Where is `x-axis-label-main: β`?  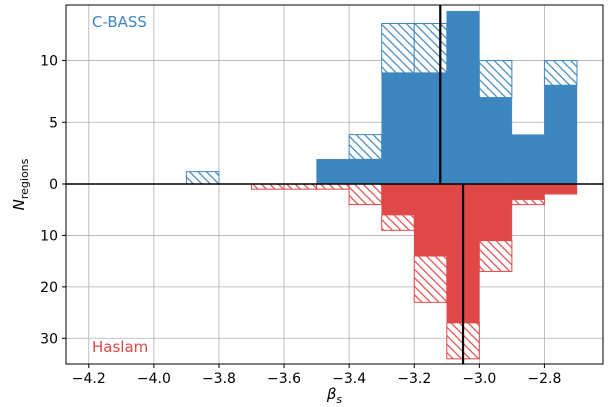 x-axis-label-main: β is located at coordinates (331, 394).